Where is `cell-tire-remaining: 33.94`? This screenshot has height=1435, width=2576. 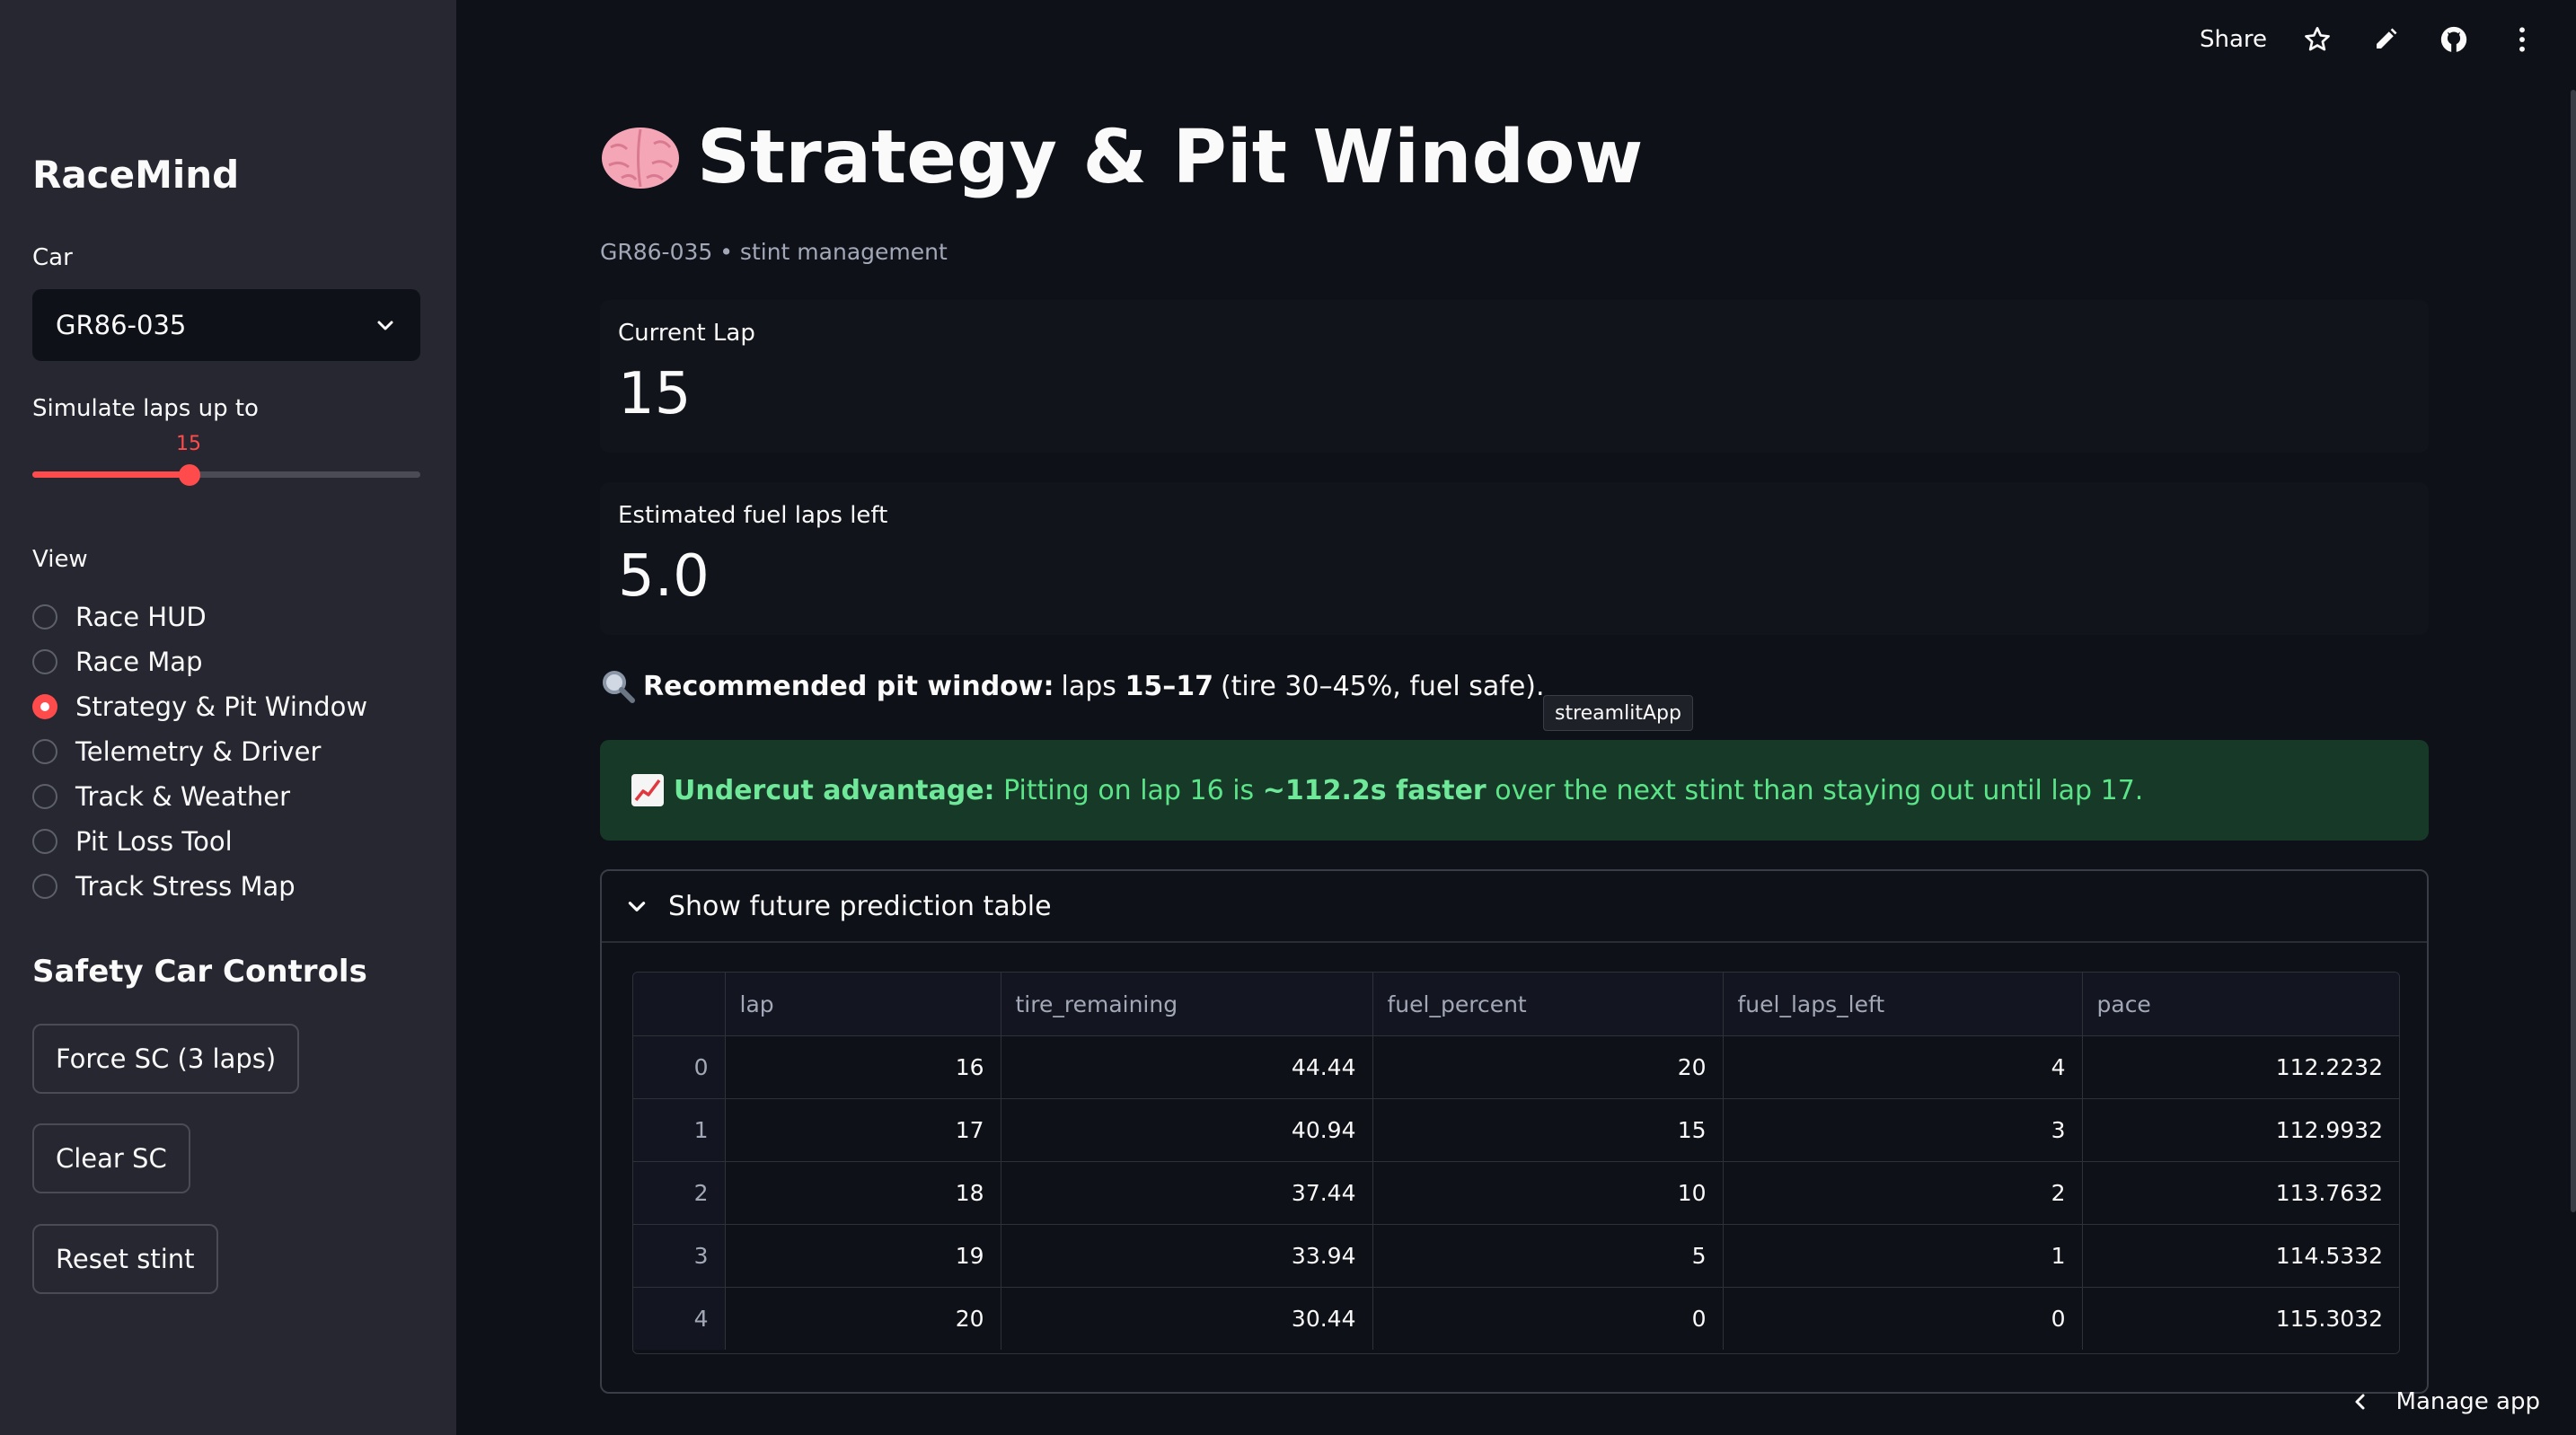 cell-tire-remaining: 33.94 is located at coordinates (1187, 1256).